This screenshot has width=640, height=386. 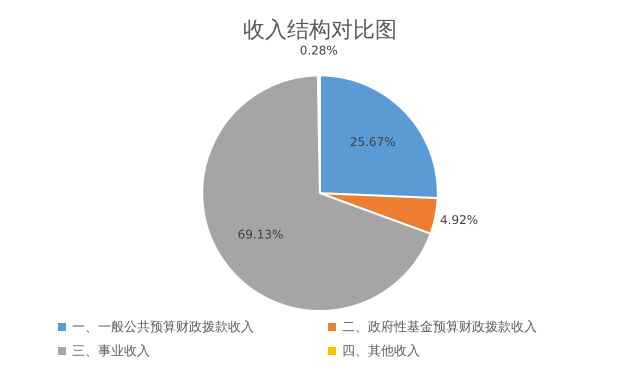 I want to click on legend-label: 一、一般公共预算财政拨款收入, so click(x=163, y=327).